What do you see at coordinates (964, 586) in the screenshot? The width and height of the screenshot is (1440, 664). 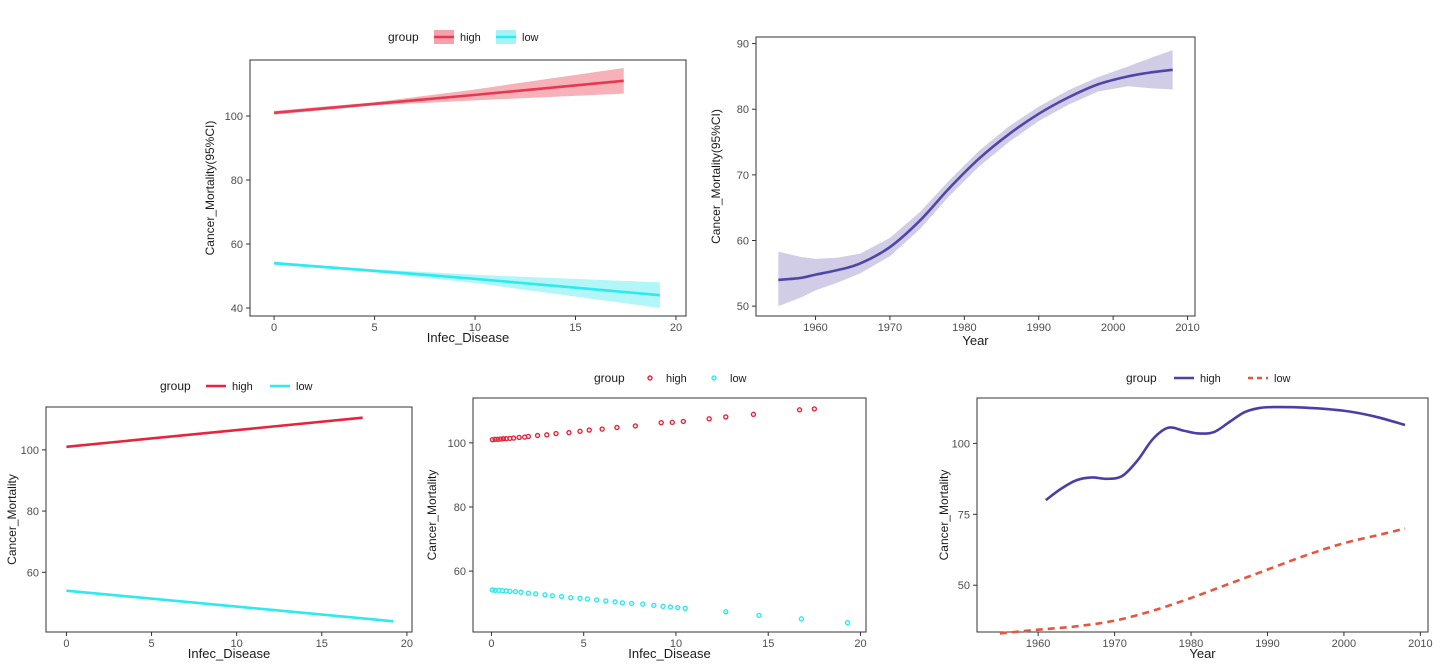 I see `y-tick-label: 50` at bounding box center [964, 586].